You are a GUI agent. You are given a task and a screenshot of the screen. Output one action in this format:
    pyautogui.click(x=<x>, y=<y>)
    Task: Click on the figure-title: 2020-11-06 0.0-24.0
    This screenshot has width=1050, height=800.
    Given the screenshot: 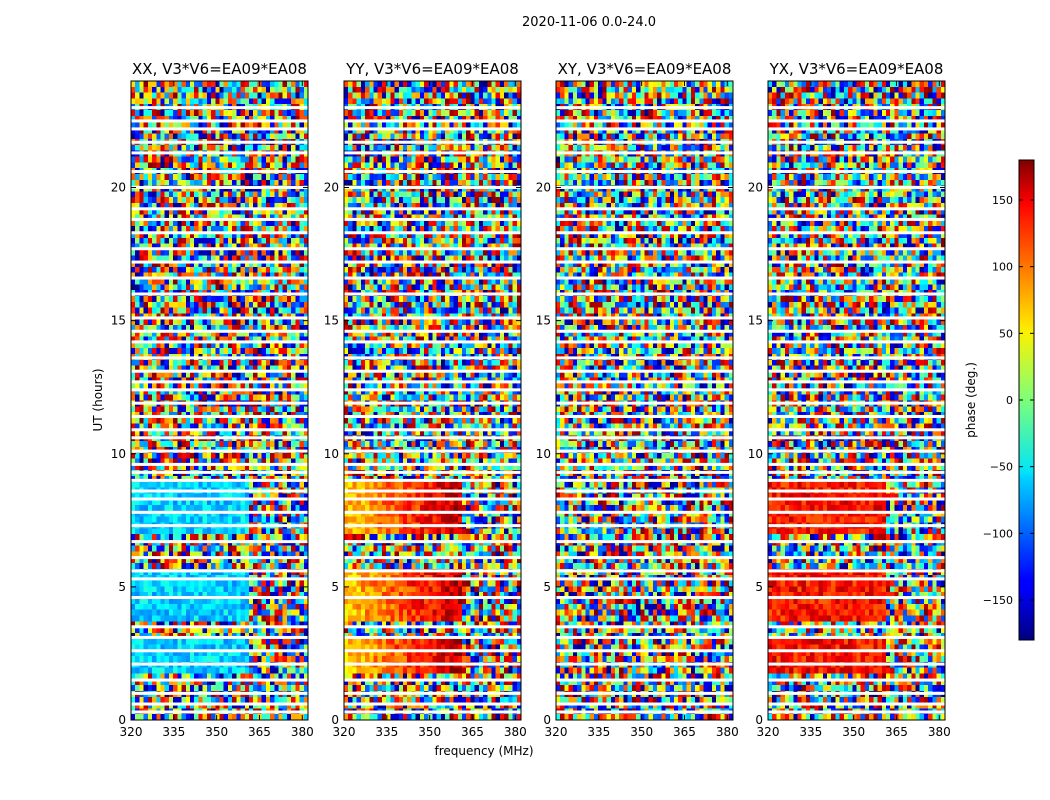 What is the action you would take?
    pyautogui.click(x=589, y=22)
    